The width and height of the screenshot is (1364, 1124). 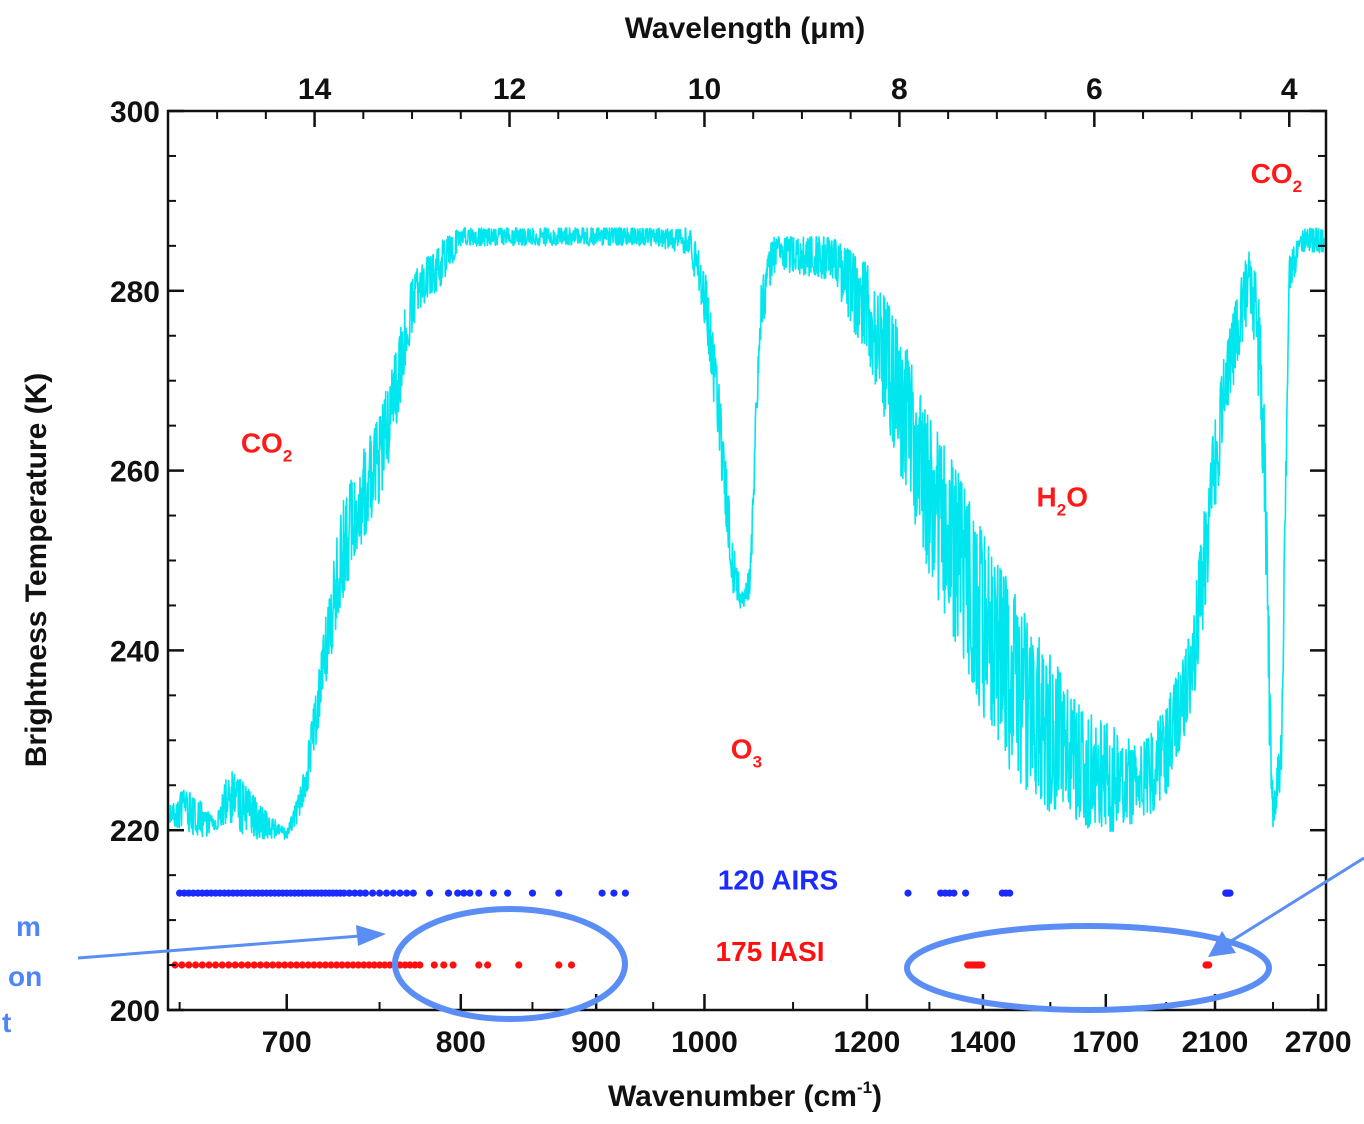 What do you see at coordinates (877, 1096) in the screenshot?
I see `x-axis-title-end: )` at bounding box center [877, 1096].